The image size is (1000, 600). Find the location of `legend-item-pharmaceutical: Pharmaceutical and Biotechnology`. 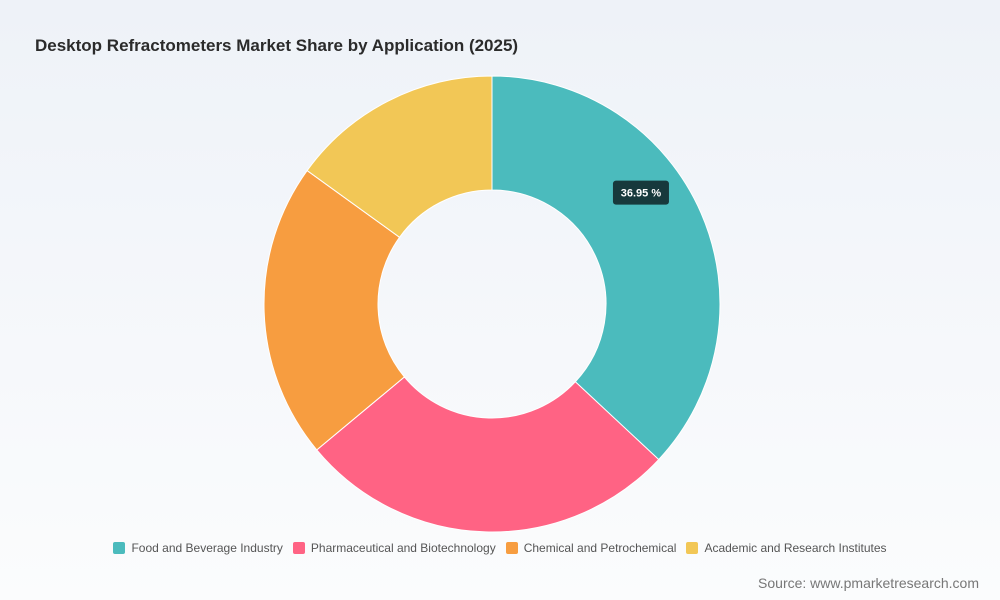

legend-item-pharmaceutical: Pharmaceutical and Biotechnology is located at coordinates (394, 548).